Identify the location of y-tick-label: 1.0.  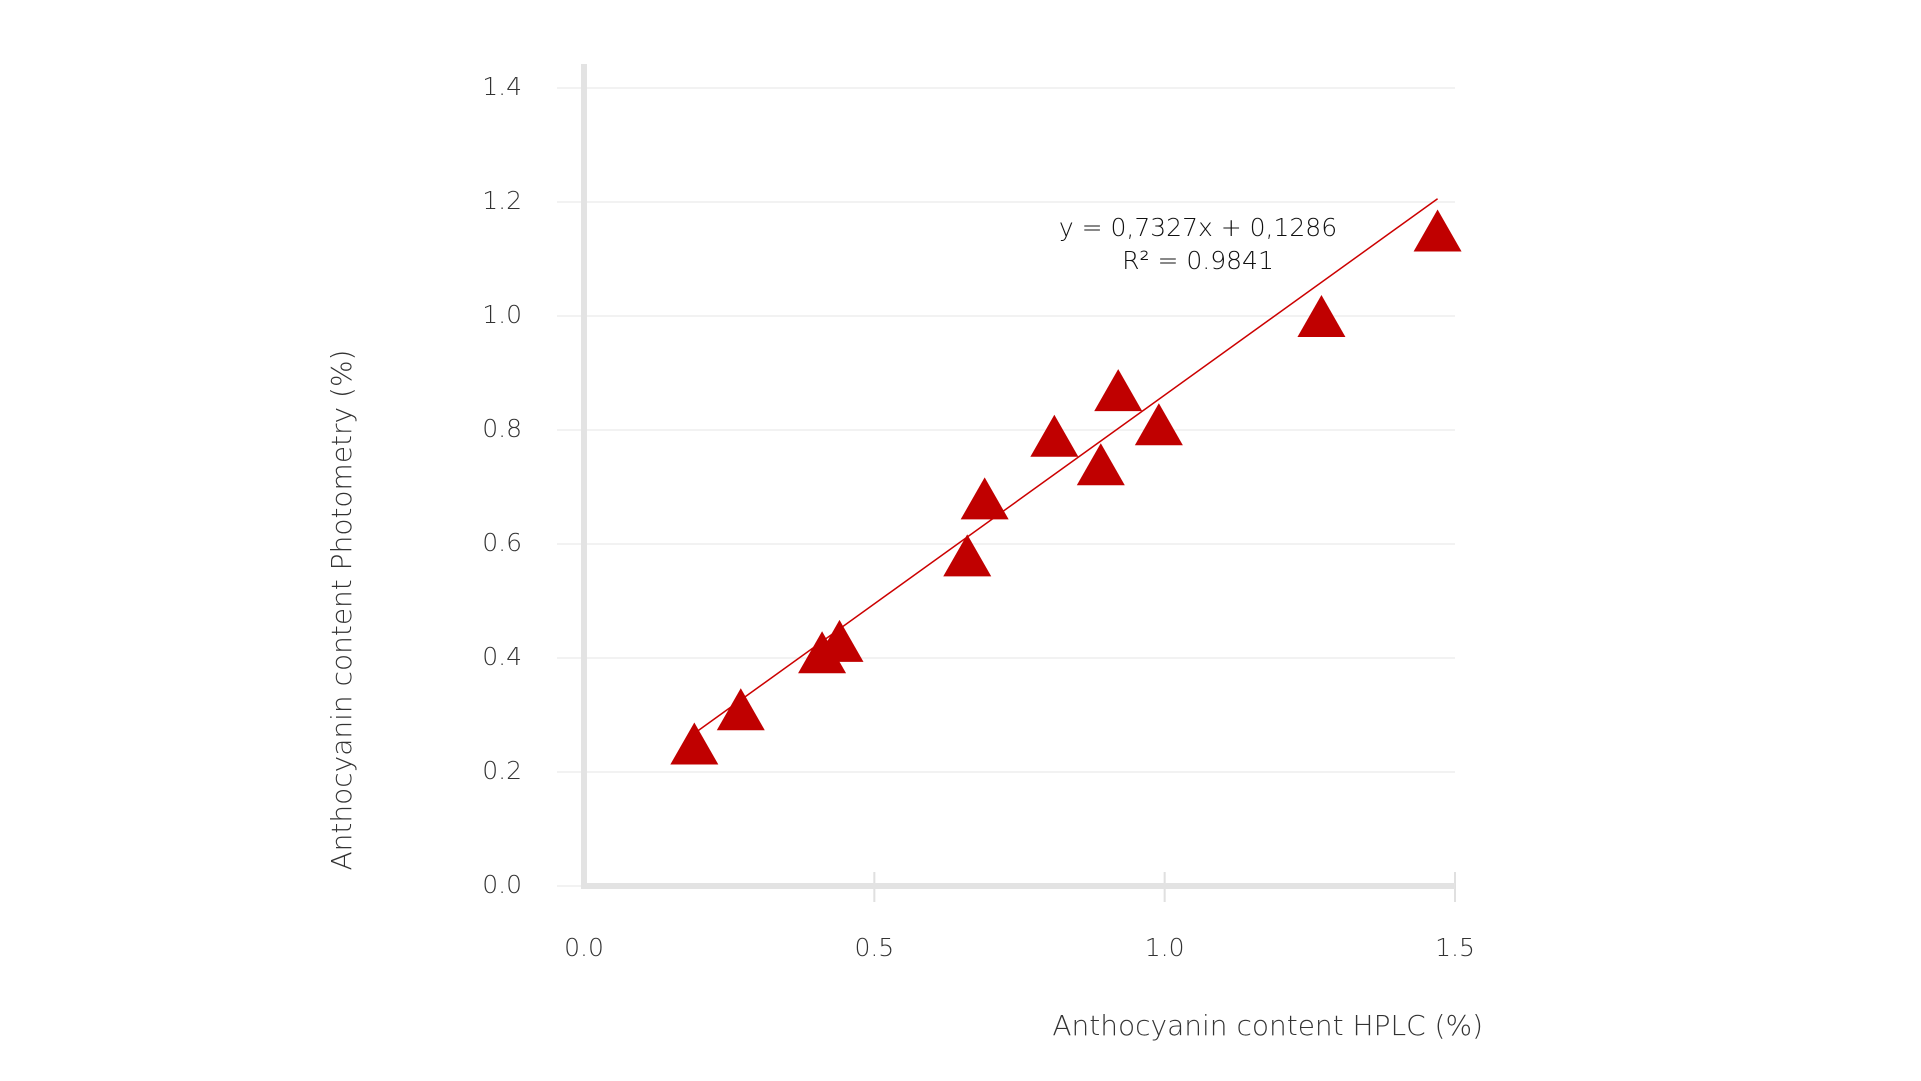
(502, 314).